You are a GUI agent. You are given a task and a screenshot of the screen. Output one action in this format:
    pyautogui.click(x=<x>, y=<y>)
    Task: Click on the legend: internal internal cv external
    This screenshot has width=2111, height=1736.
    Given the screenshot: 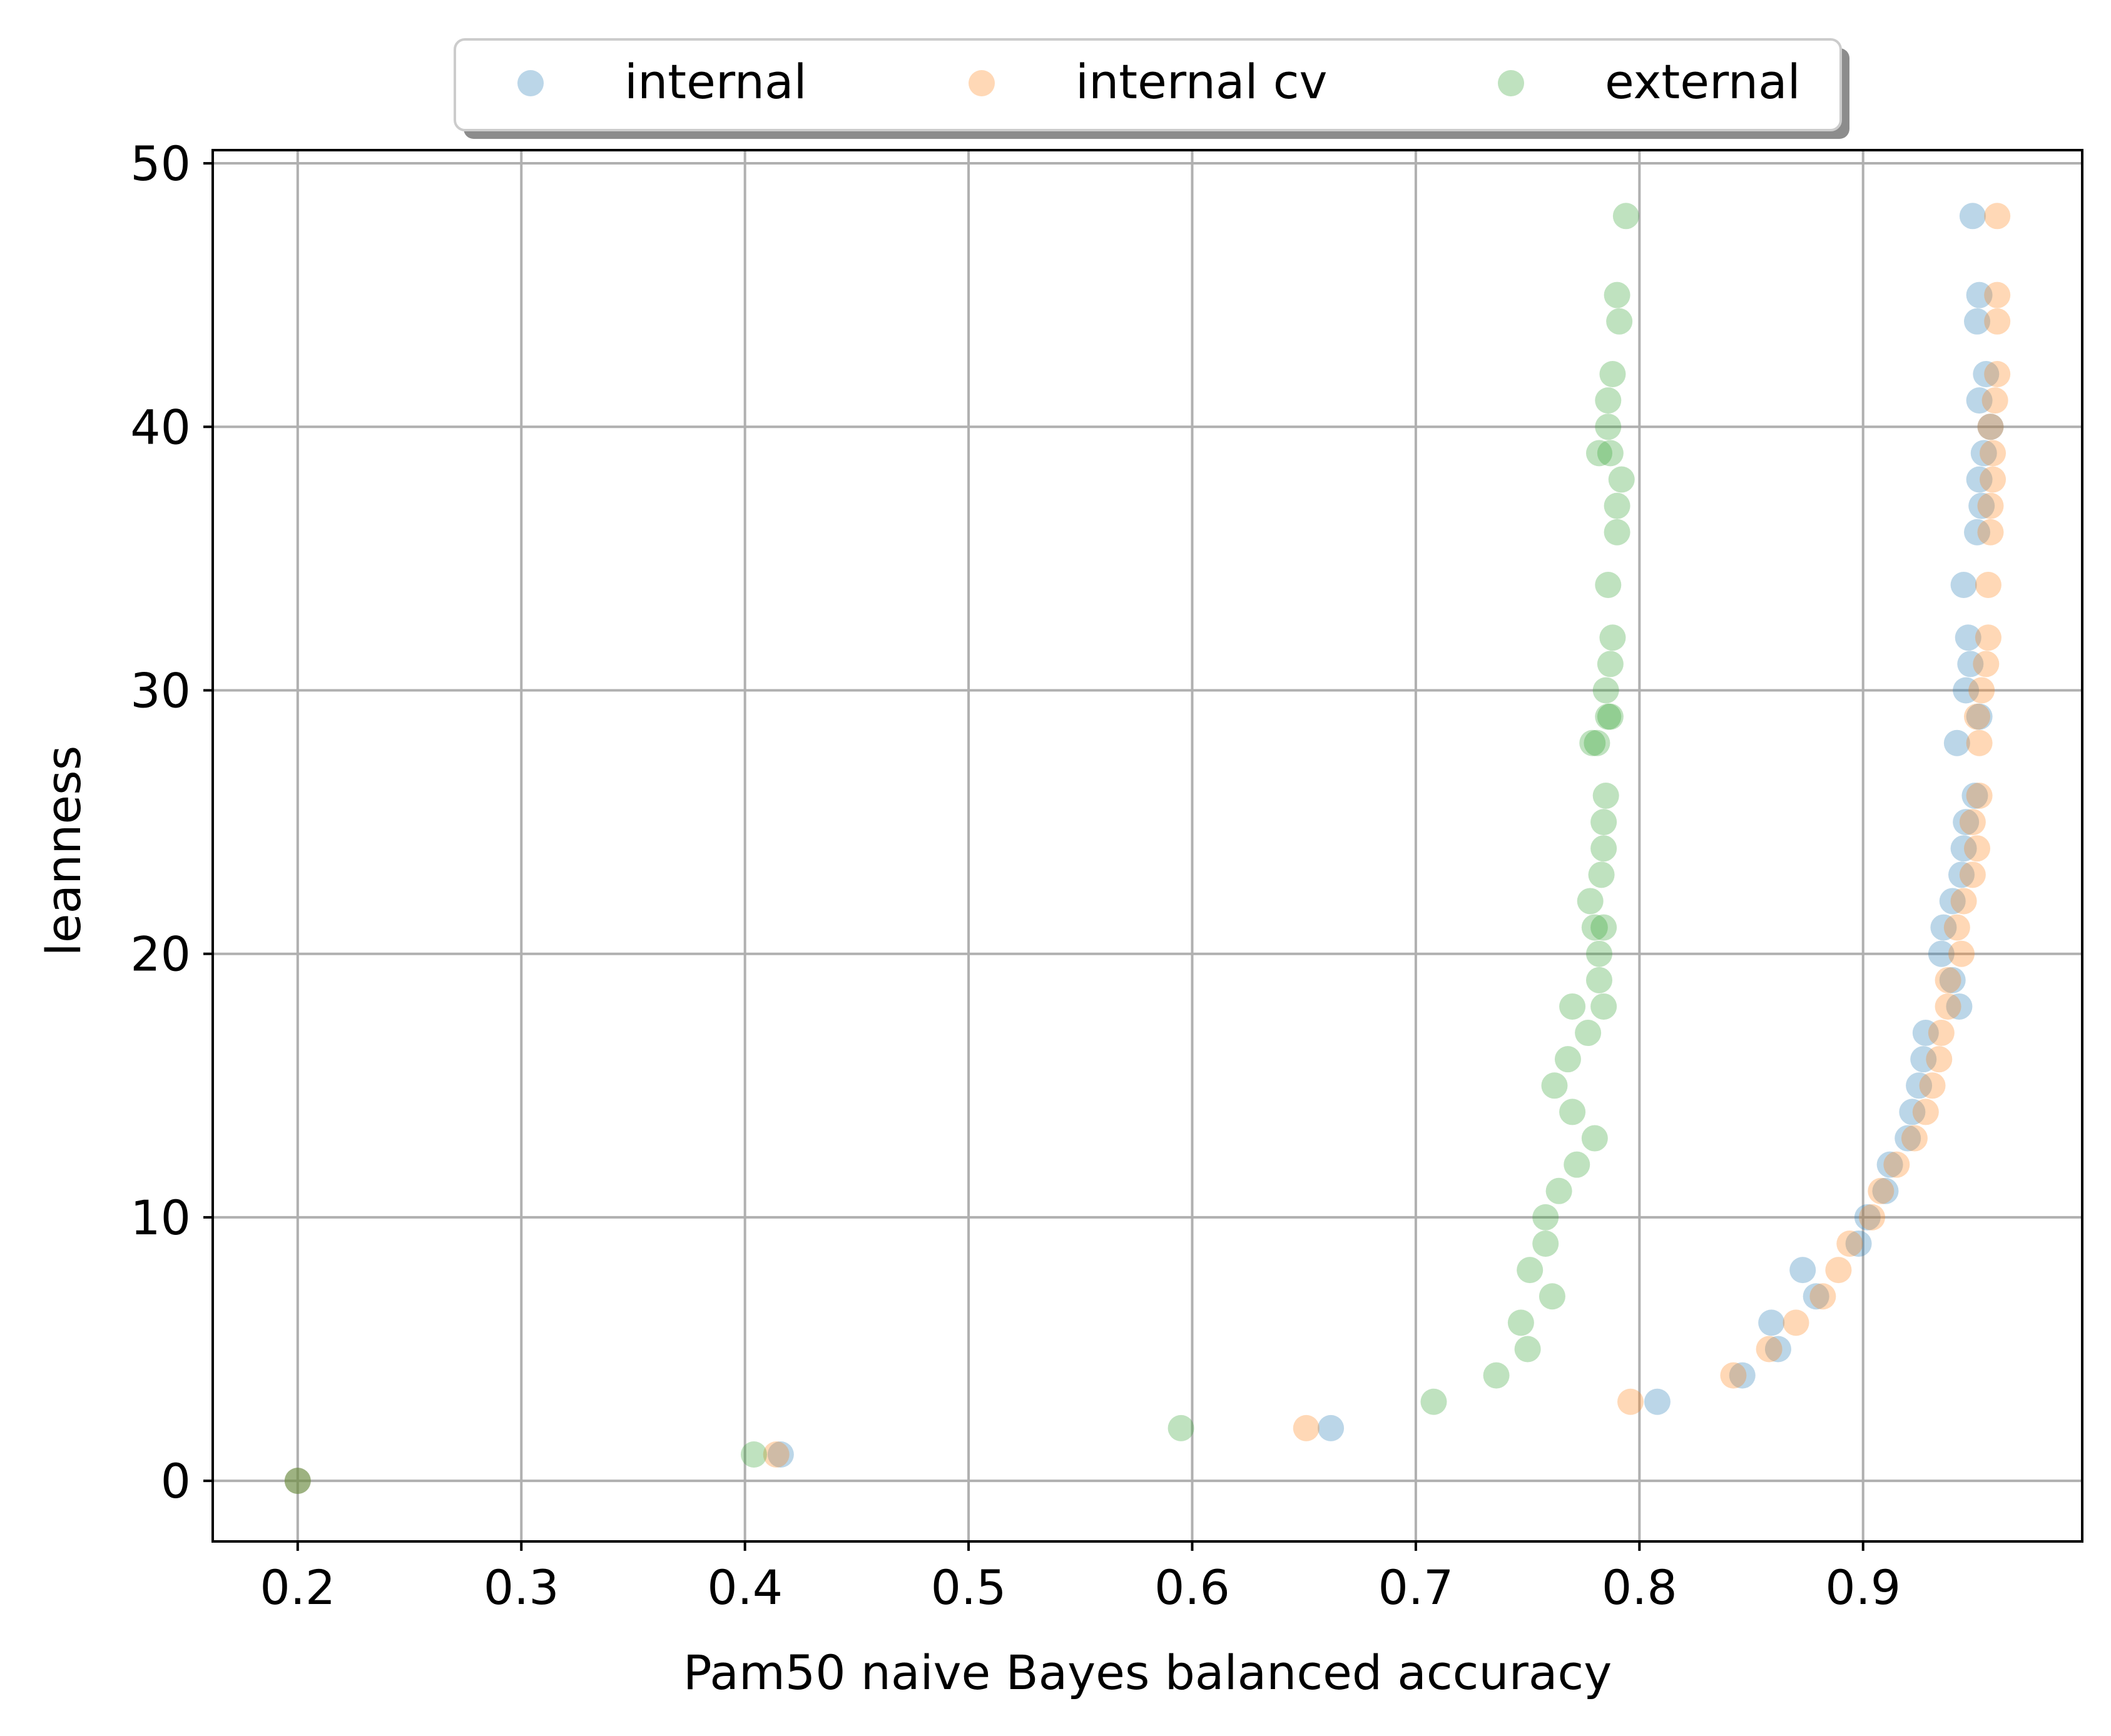 What is the action you would take?
    pyautogui.click(x=1151, y=89)
    